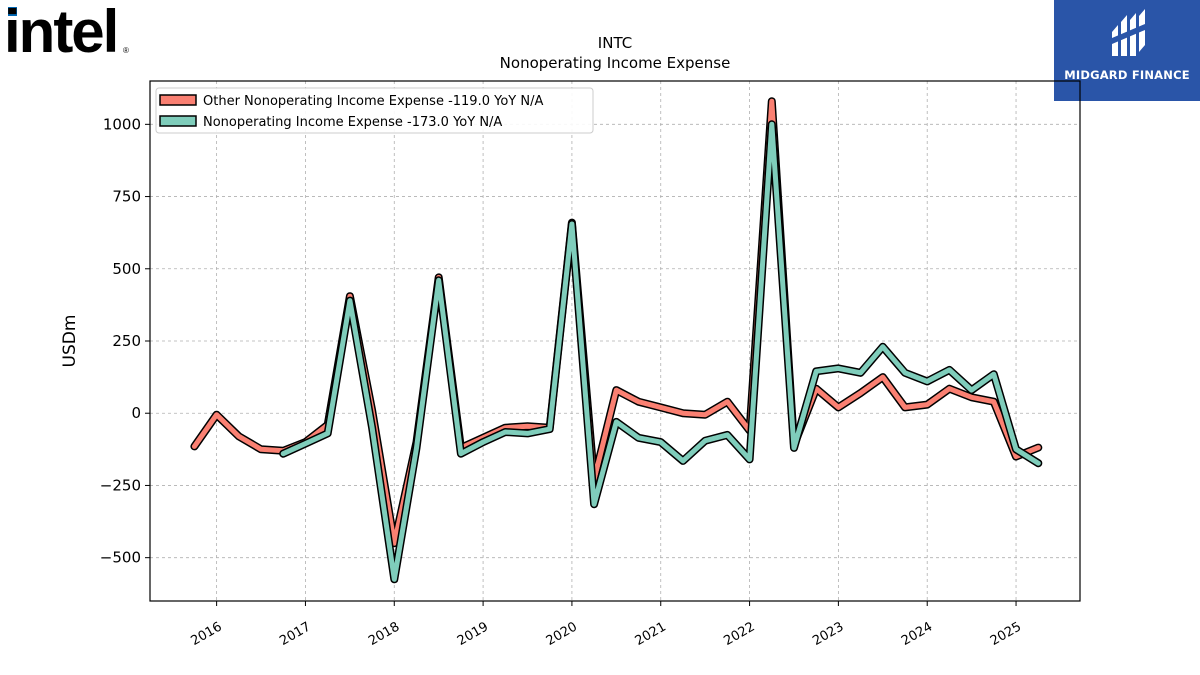 This screenshot has width=1200, height=675. I want to click on intel-logo: intel ®, so click(69, 32).